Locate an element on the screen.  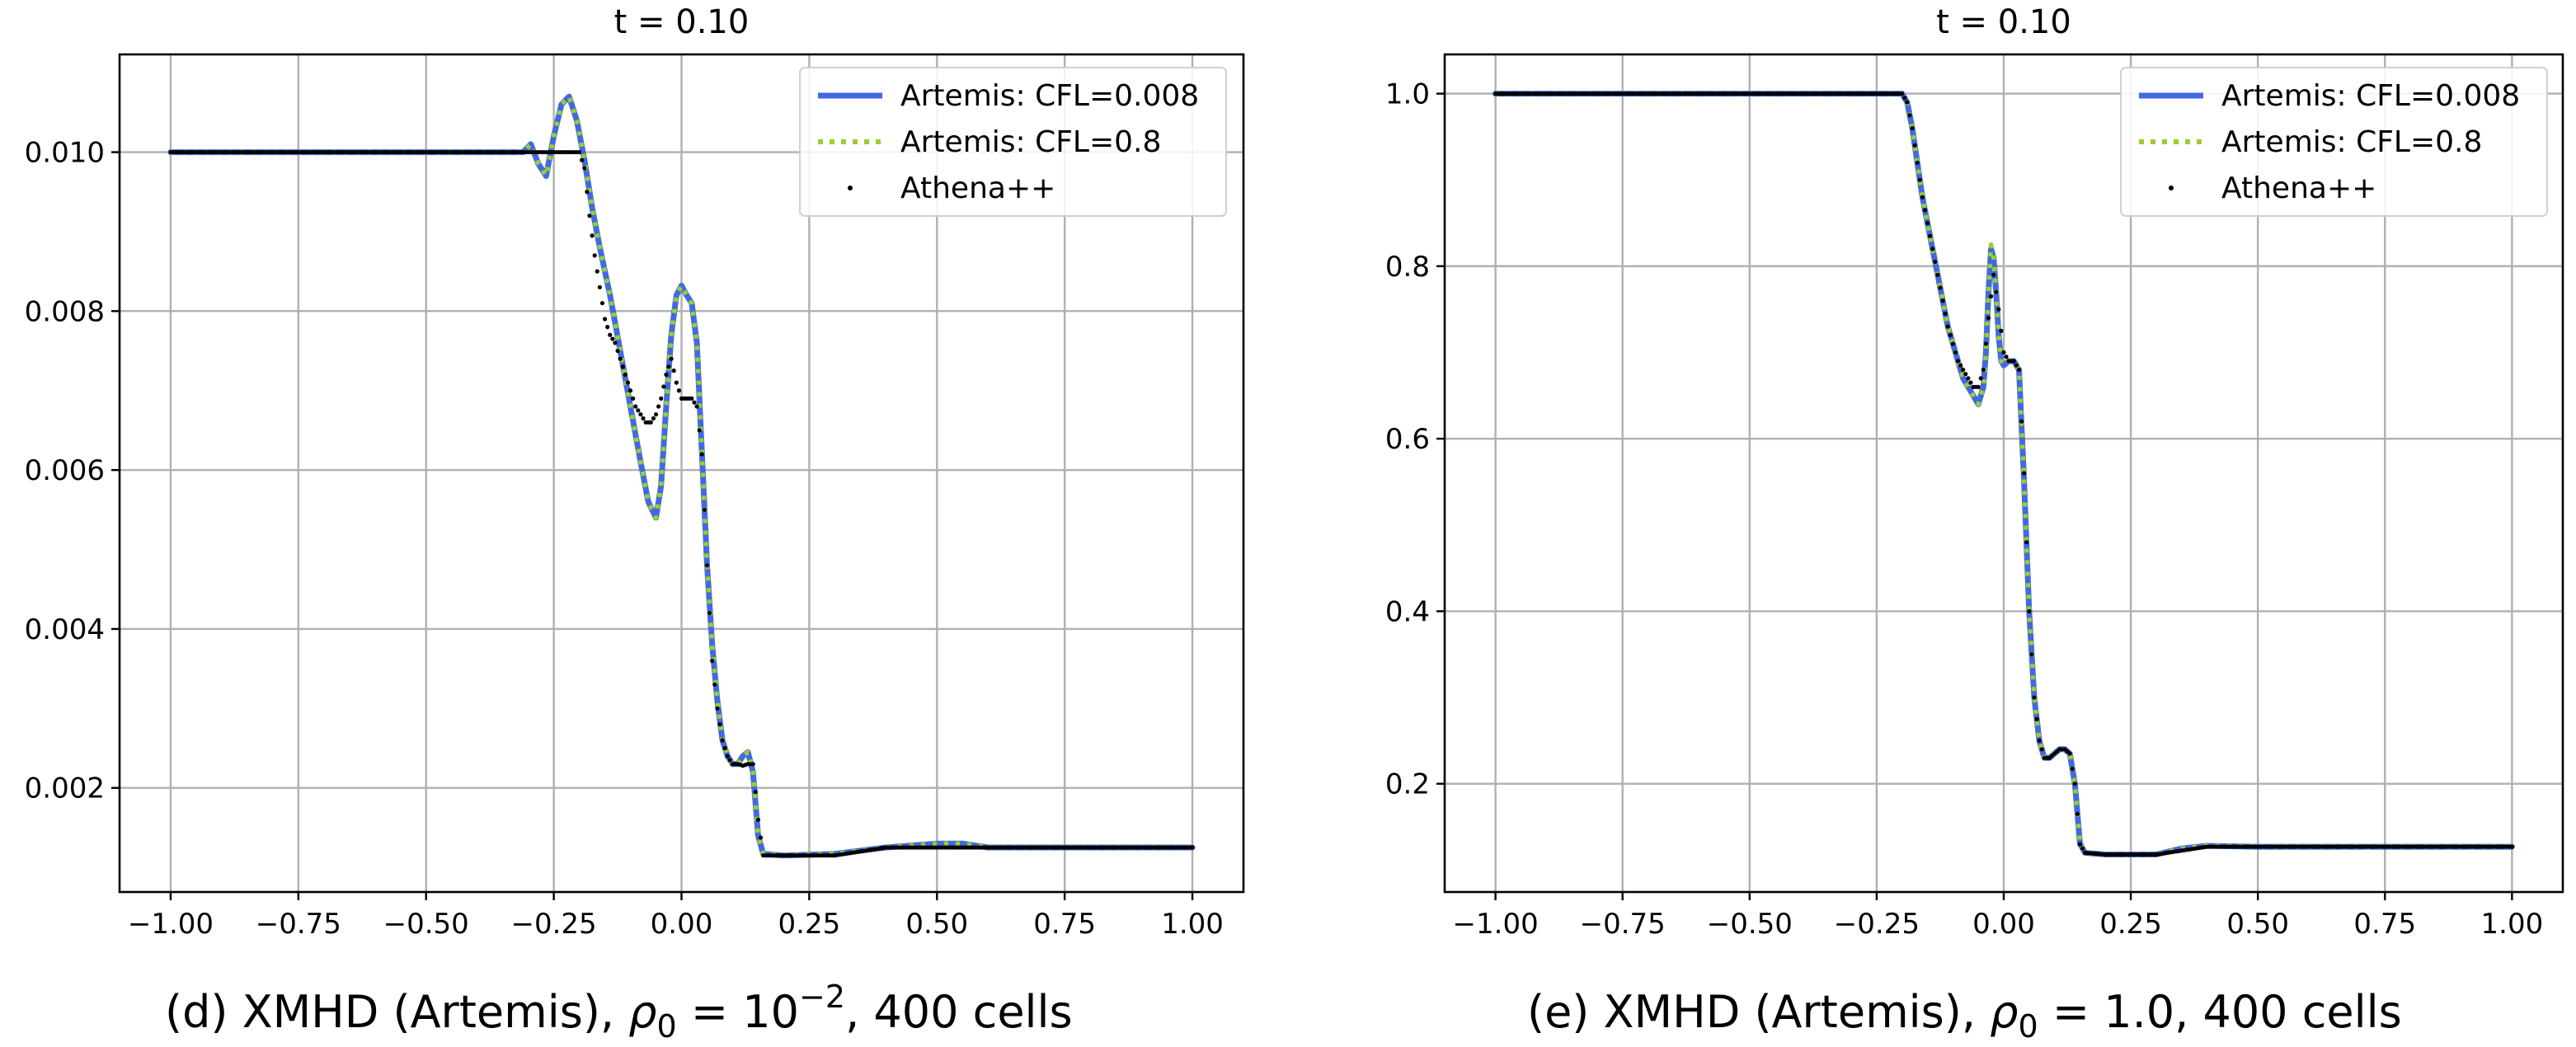
caption-prefix: (e) XMHD (Artemis), is located at coordinates (1758, 1012).